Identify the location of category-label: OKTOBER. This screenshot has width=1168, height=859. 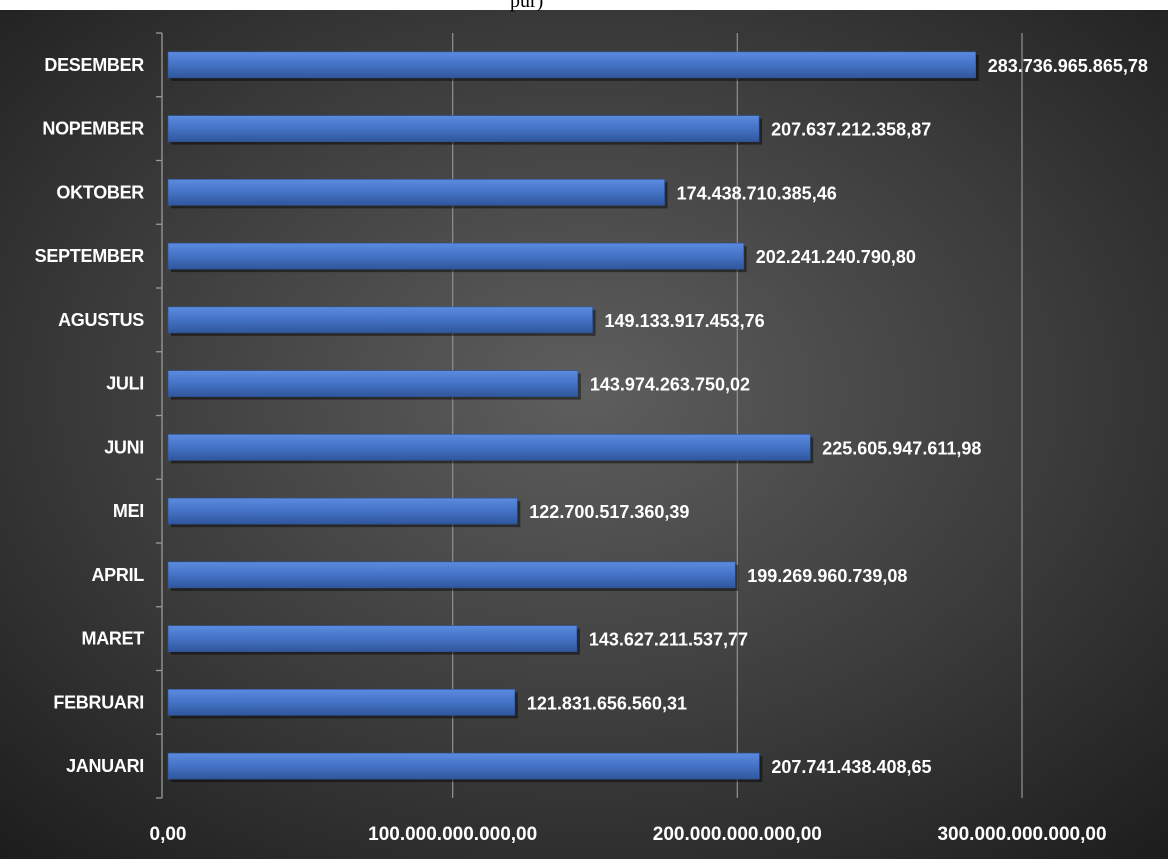
(100, 192).